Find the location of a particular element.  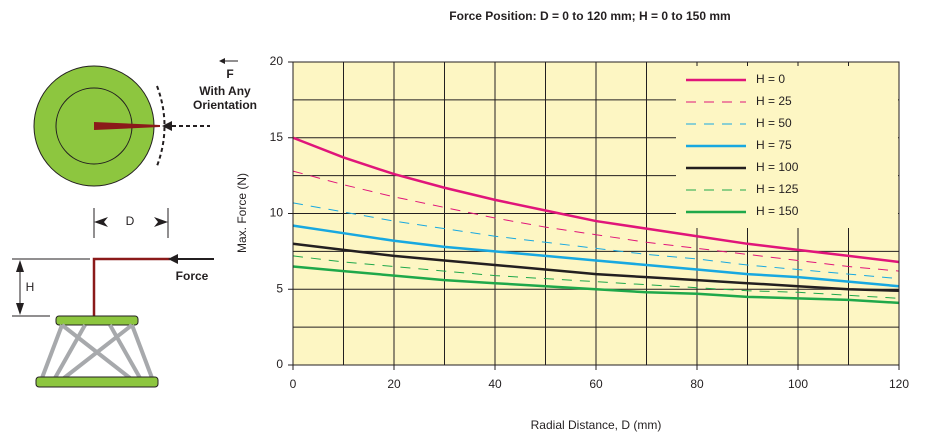

y-tick-label: 20 is located at coordinates (277, 61).